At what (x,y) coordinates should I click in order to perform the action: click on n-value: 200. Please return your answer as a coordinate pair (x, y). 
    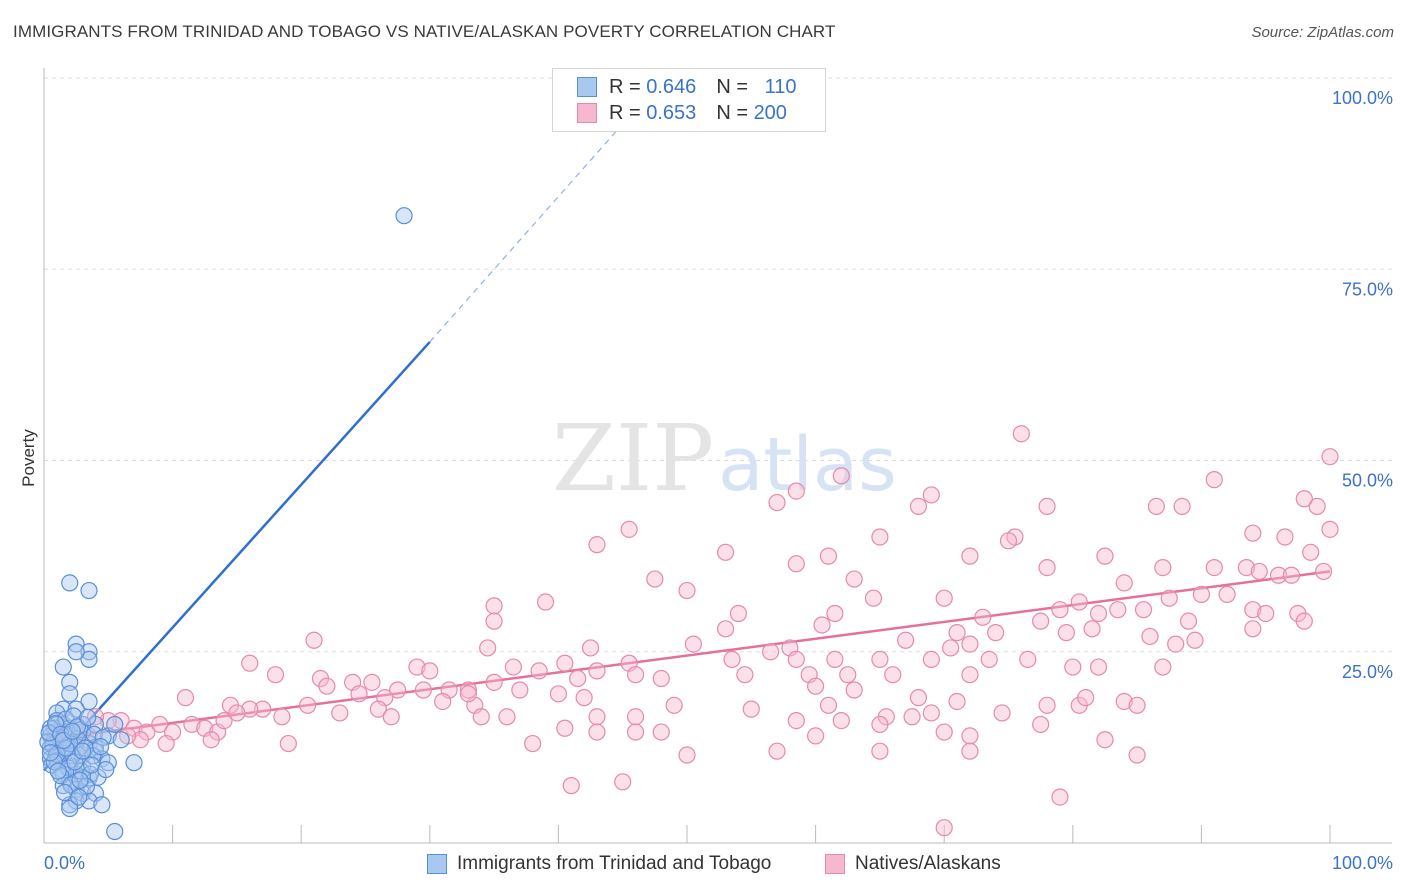
    Looking at the image, I should click on (770, 112).